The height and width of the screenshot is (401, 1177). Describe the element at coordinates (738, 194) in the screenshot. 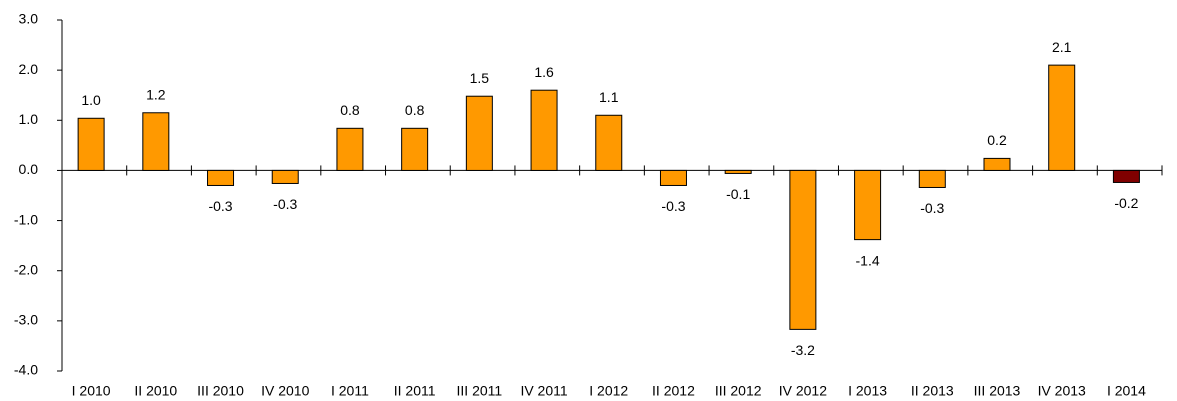

I see `data-label: -0.1` at that location.